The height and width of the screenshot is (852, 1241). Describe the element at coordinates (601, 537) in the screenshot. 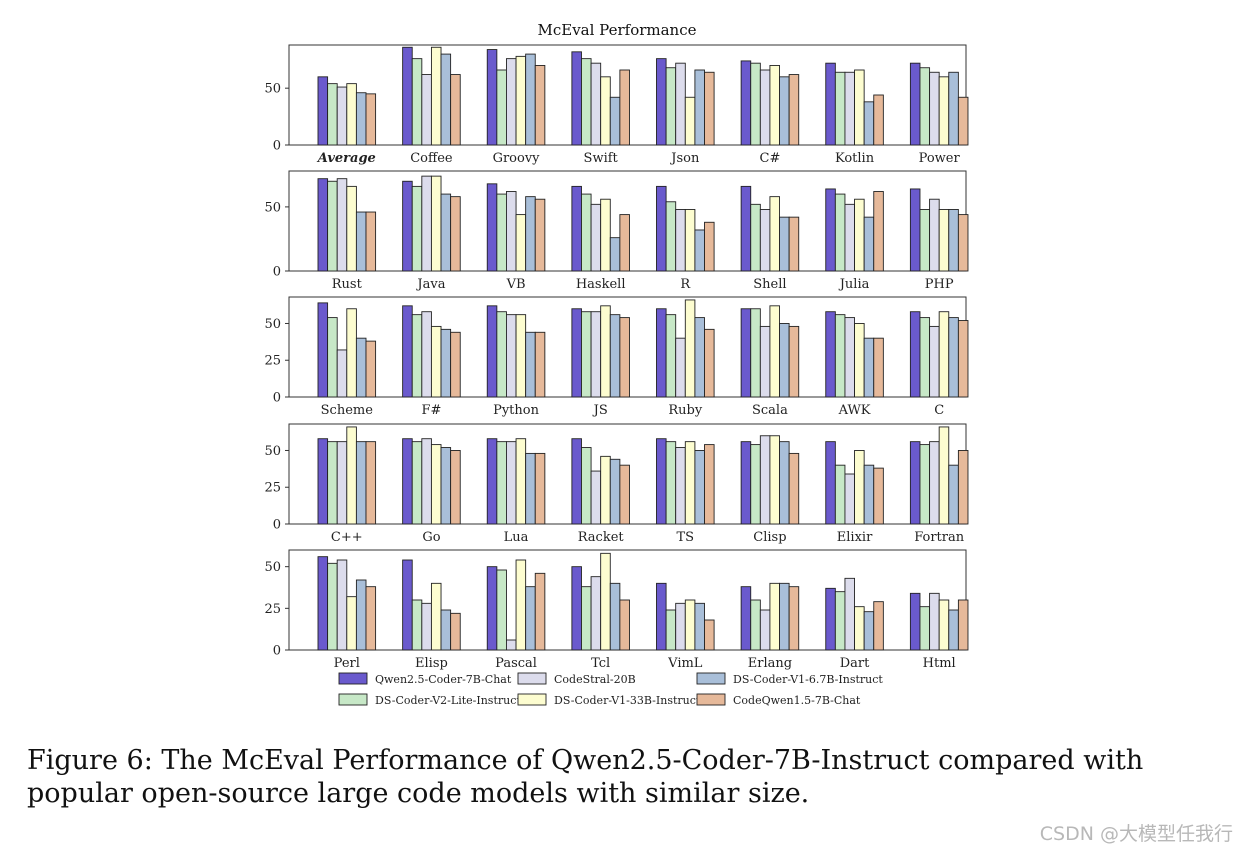

I see `category-label: Racket` at that location.